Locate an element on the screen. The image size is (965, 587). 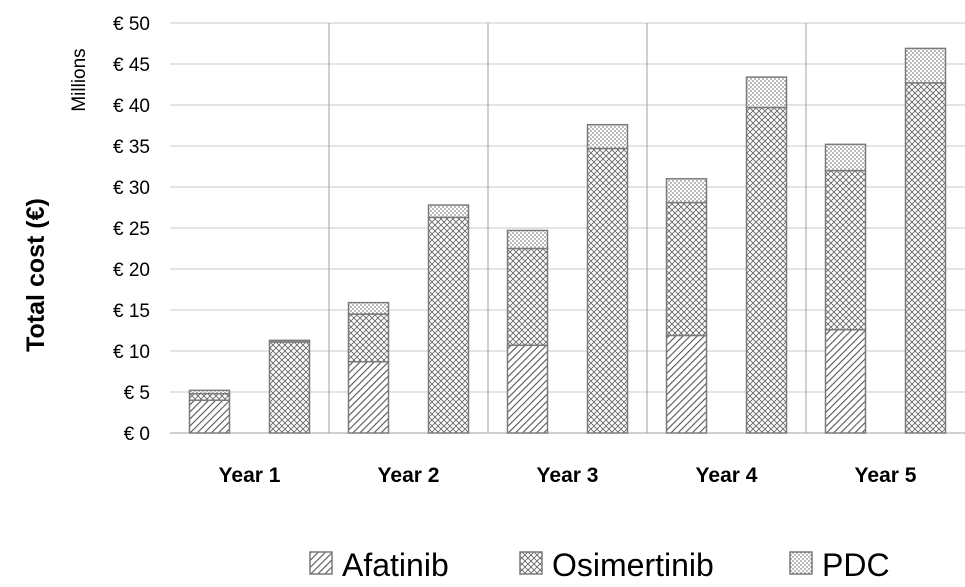
y-tick-label: € 15 is located at coordinates (131, 311).